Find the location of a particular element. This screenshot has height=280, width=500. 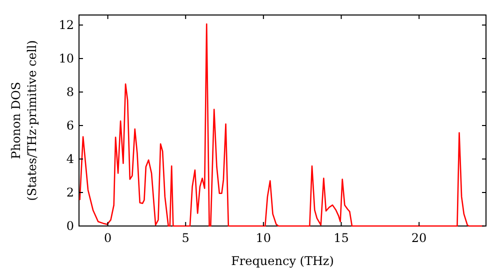

x-tick-label: 5 is located at coordinates (186, 238).